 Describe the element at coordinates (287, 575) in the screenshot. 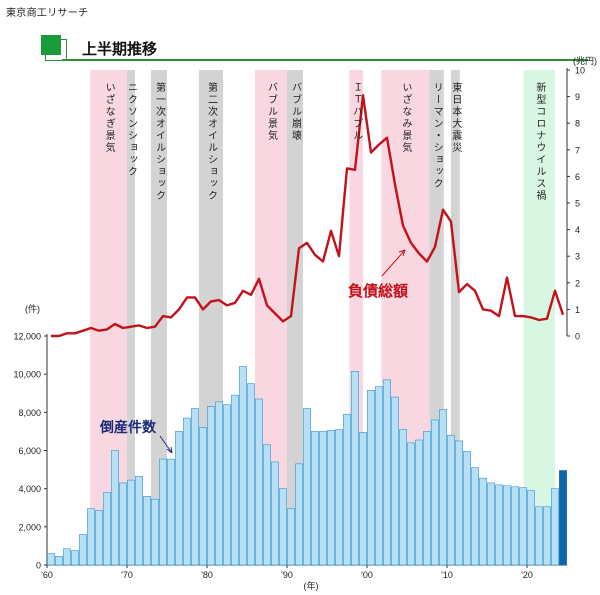

I see `x-tick-label: '90` at that location.